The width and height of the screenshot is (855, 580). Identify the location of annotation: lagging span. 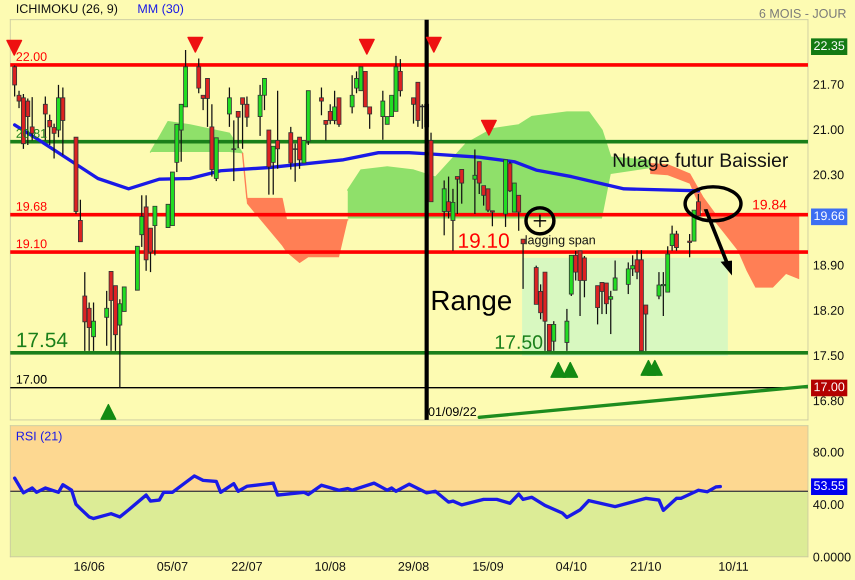
(560, 241).